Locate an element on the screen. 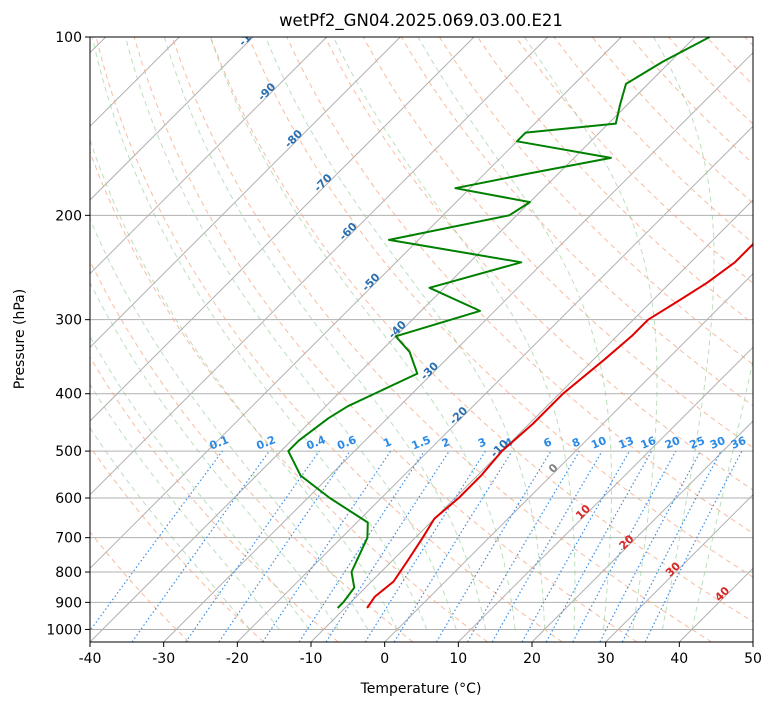 This screenshot has height=708, width=775. y-tick-label: 200 is located at coordinates (68, 216).